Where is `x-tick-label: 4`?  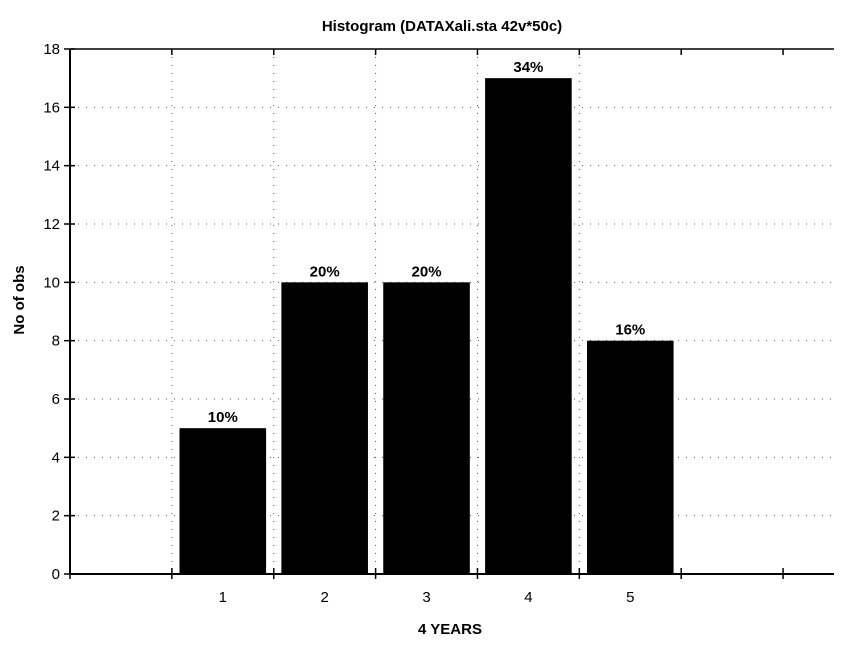
x-tick-label: 4 is located at coordinates (528, 597).